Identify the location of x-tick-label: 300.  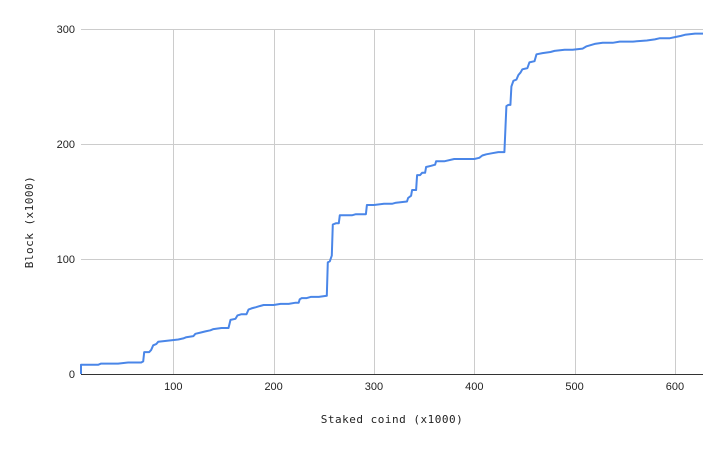
(374, 387).